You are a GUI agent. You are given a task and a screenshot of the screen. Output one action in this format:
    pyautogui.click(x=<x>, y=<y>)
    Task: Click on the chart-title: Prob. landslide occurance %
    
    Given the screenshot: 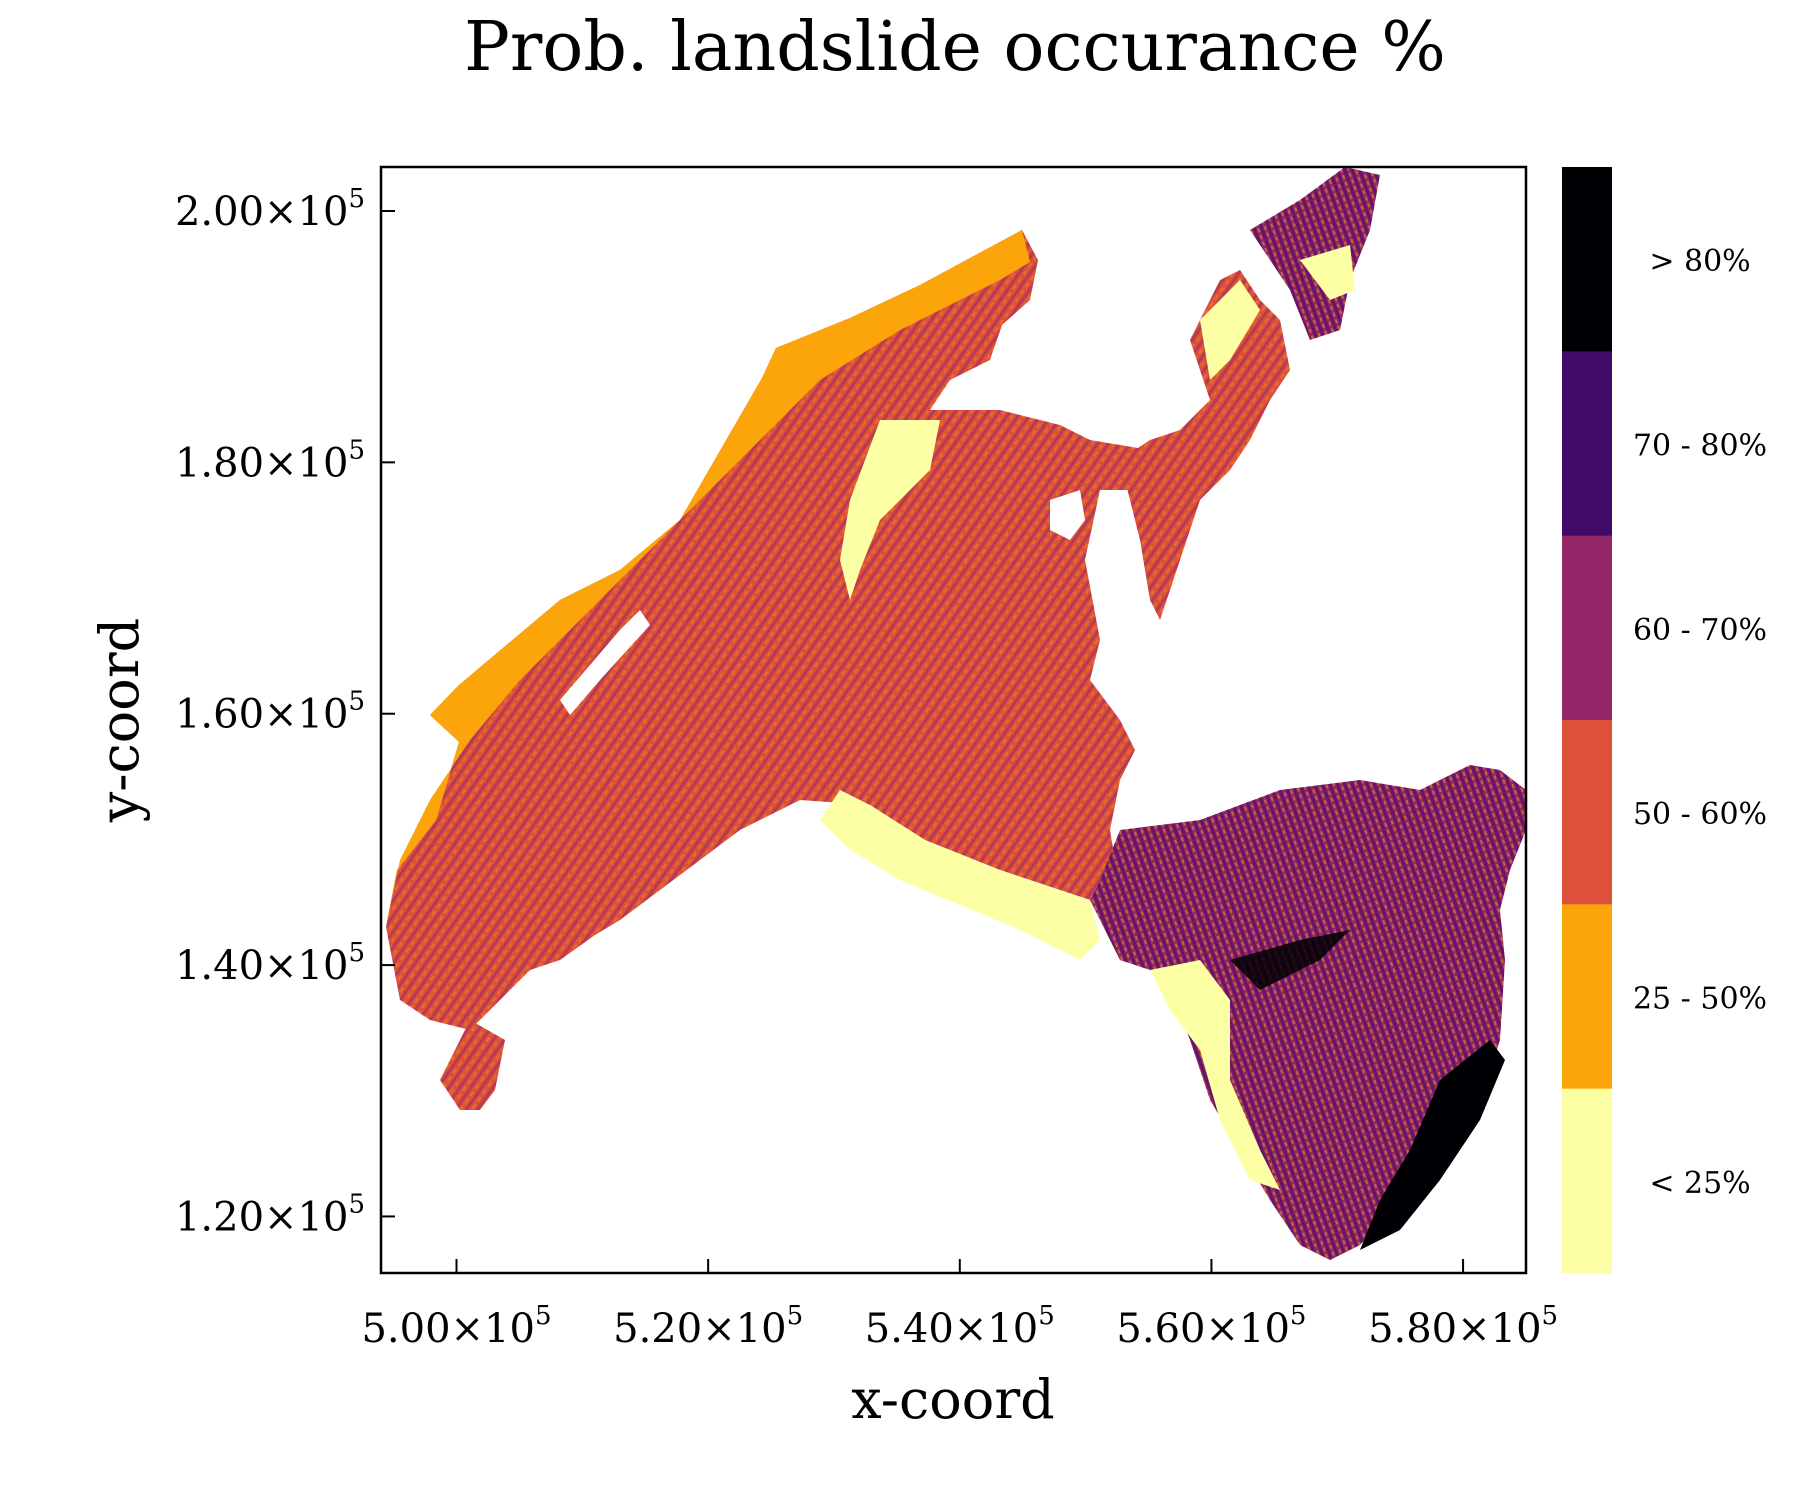 What is the action you would take?
    pyautogui.click(x=955, y=47)
    